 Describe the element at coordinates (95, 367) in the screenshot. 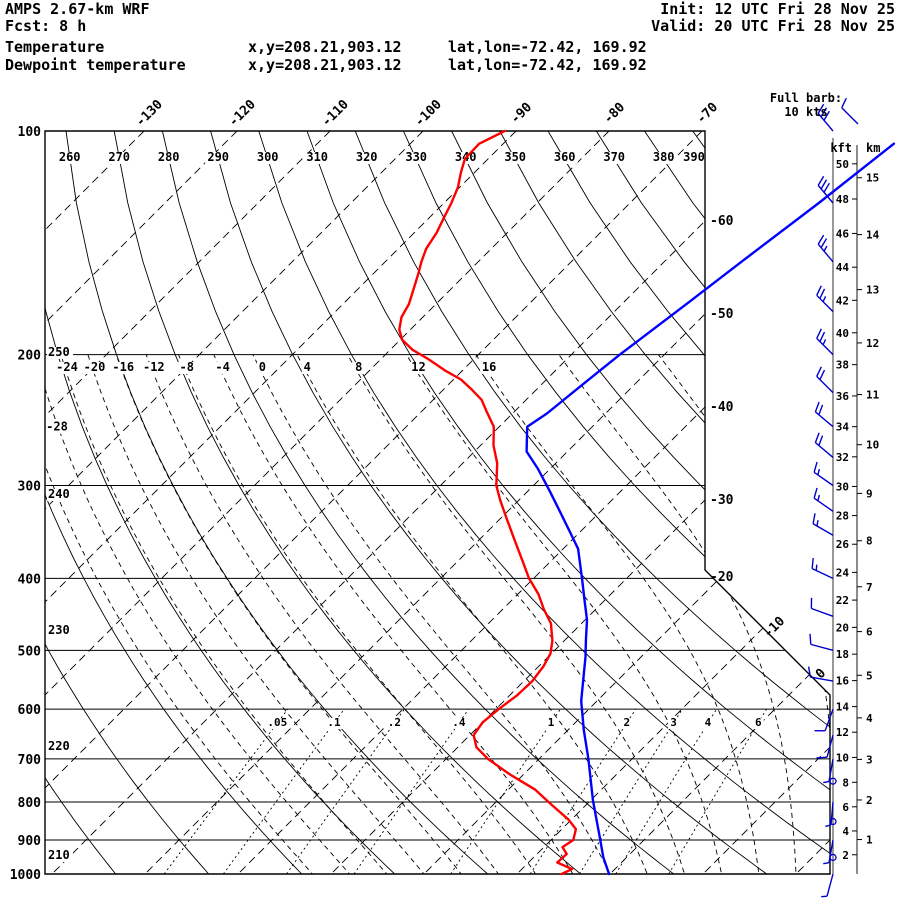

I see `moist-adiabat-label: -20` at that location.